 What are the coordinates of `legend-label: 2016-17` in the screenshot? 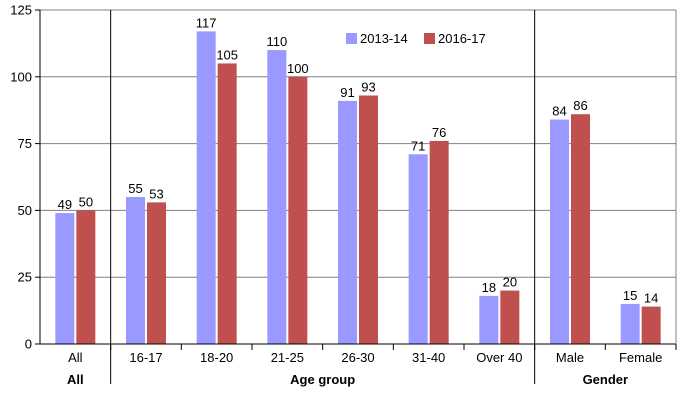 It's located at (462, 38).